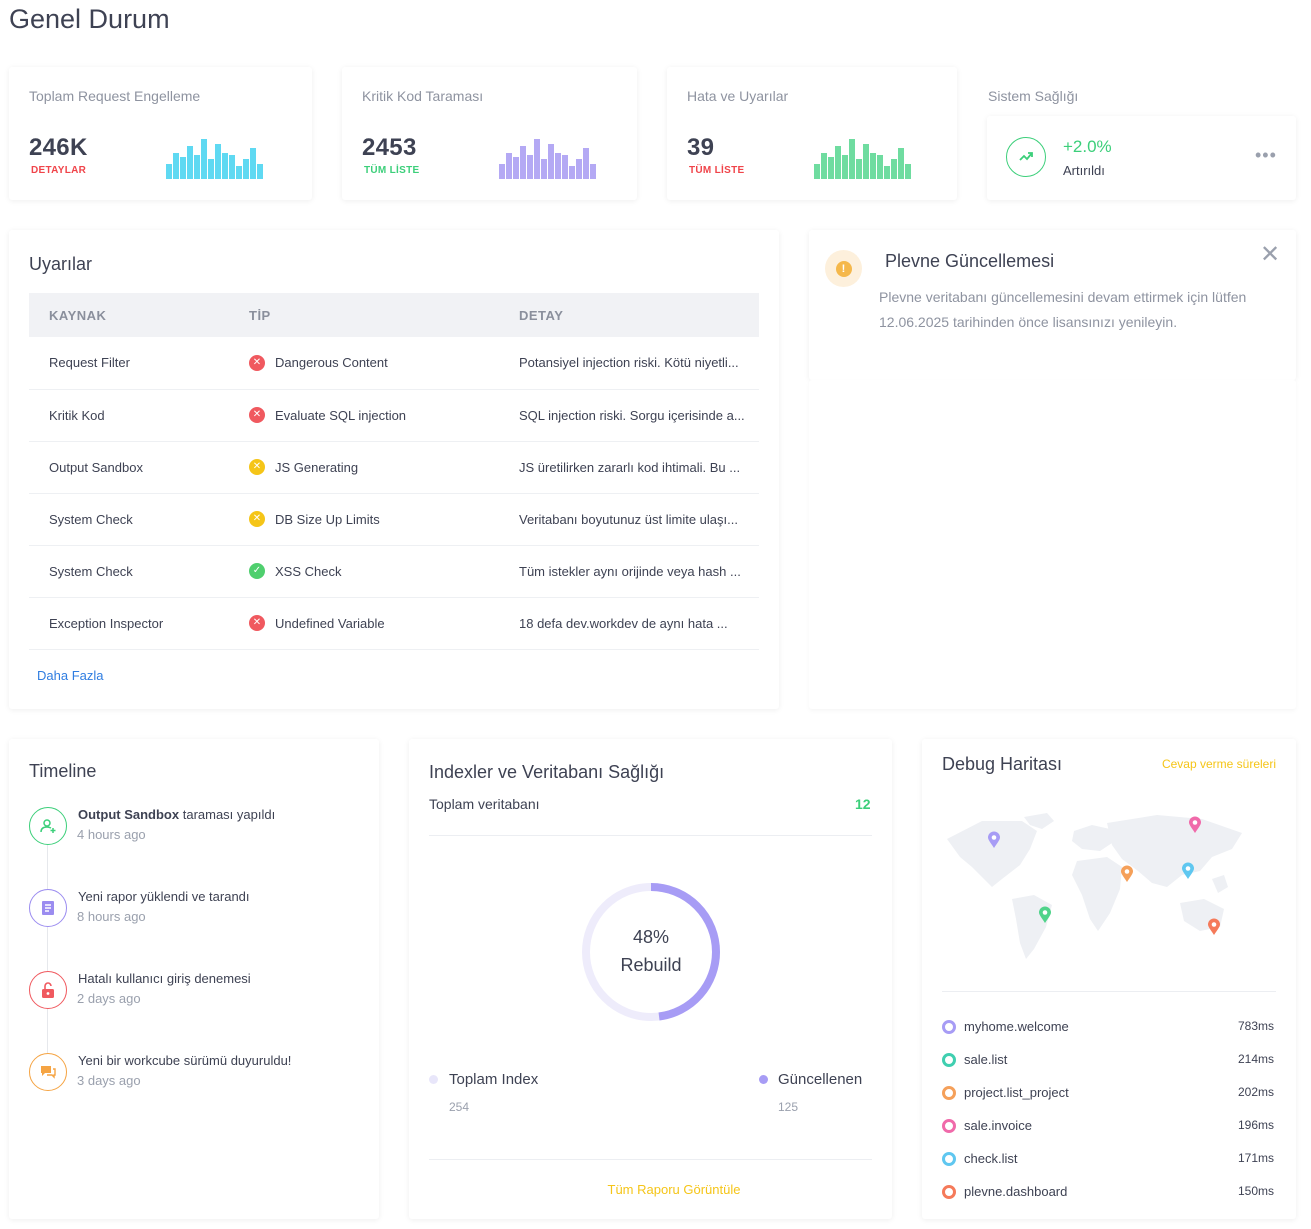 Image resolution: width=1311 pixels, height=1229 pixels. What do you see at coordinates (139, 623) in the screenshot?
I see `source-cell: Exception Inspector` at bounding box center [139, 623].